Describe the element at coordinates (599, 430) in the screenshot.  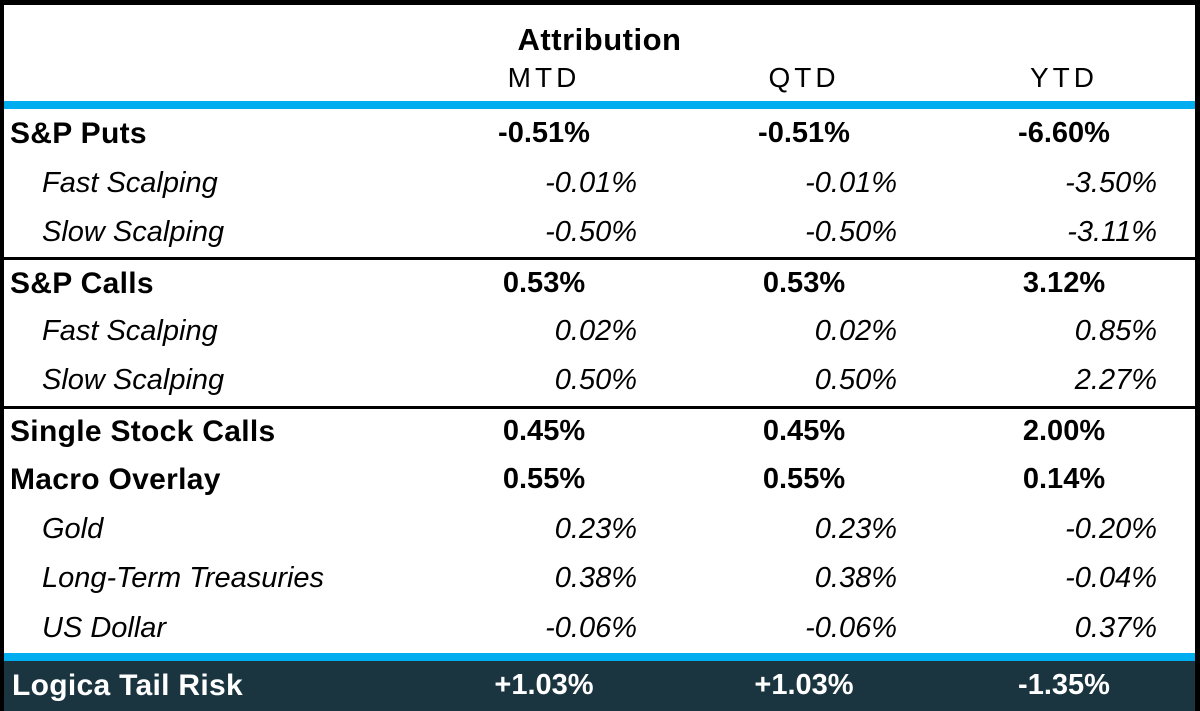
I see `table-row: Single Stock Calls 0.45% 0.45% 2.00%` at that location.